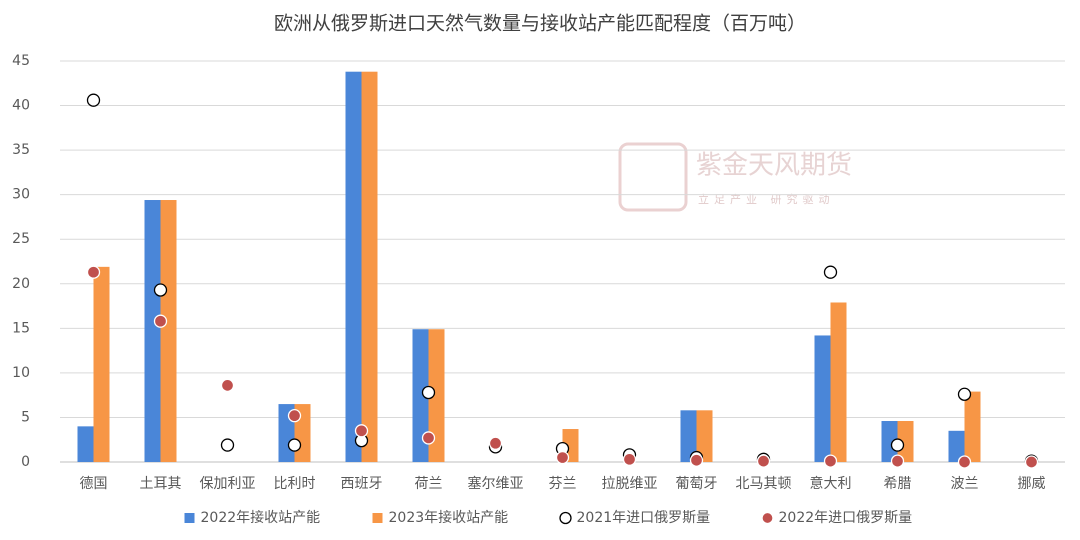 The width and height of the screenshot is (1080, 540). I want to click on y-tick-label: 40, so click(21, 106).